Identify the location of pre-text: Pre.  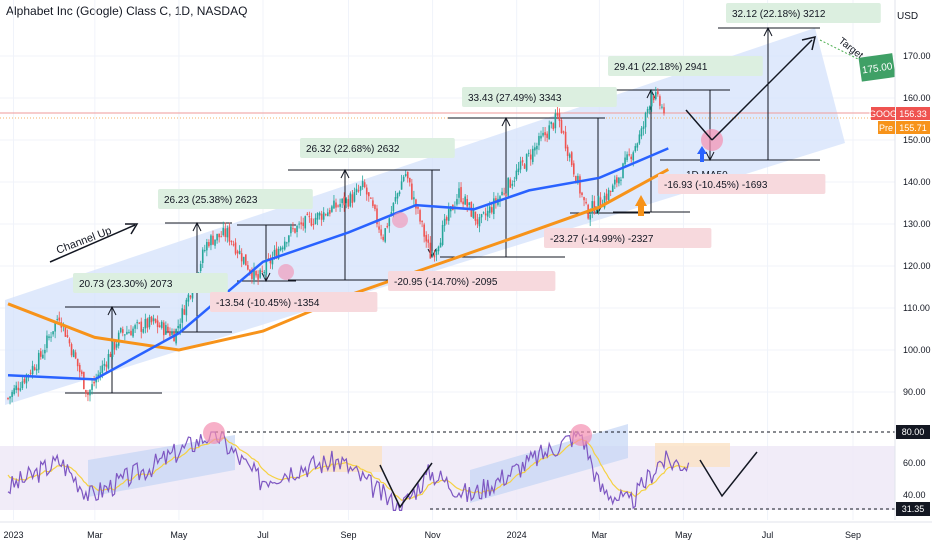
(886, 128).